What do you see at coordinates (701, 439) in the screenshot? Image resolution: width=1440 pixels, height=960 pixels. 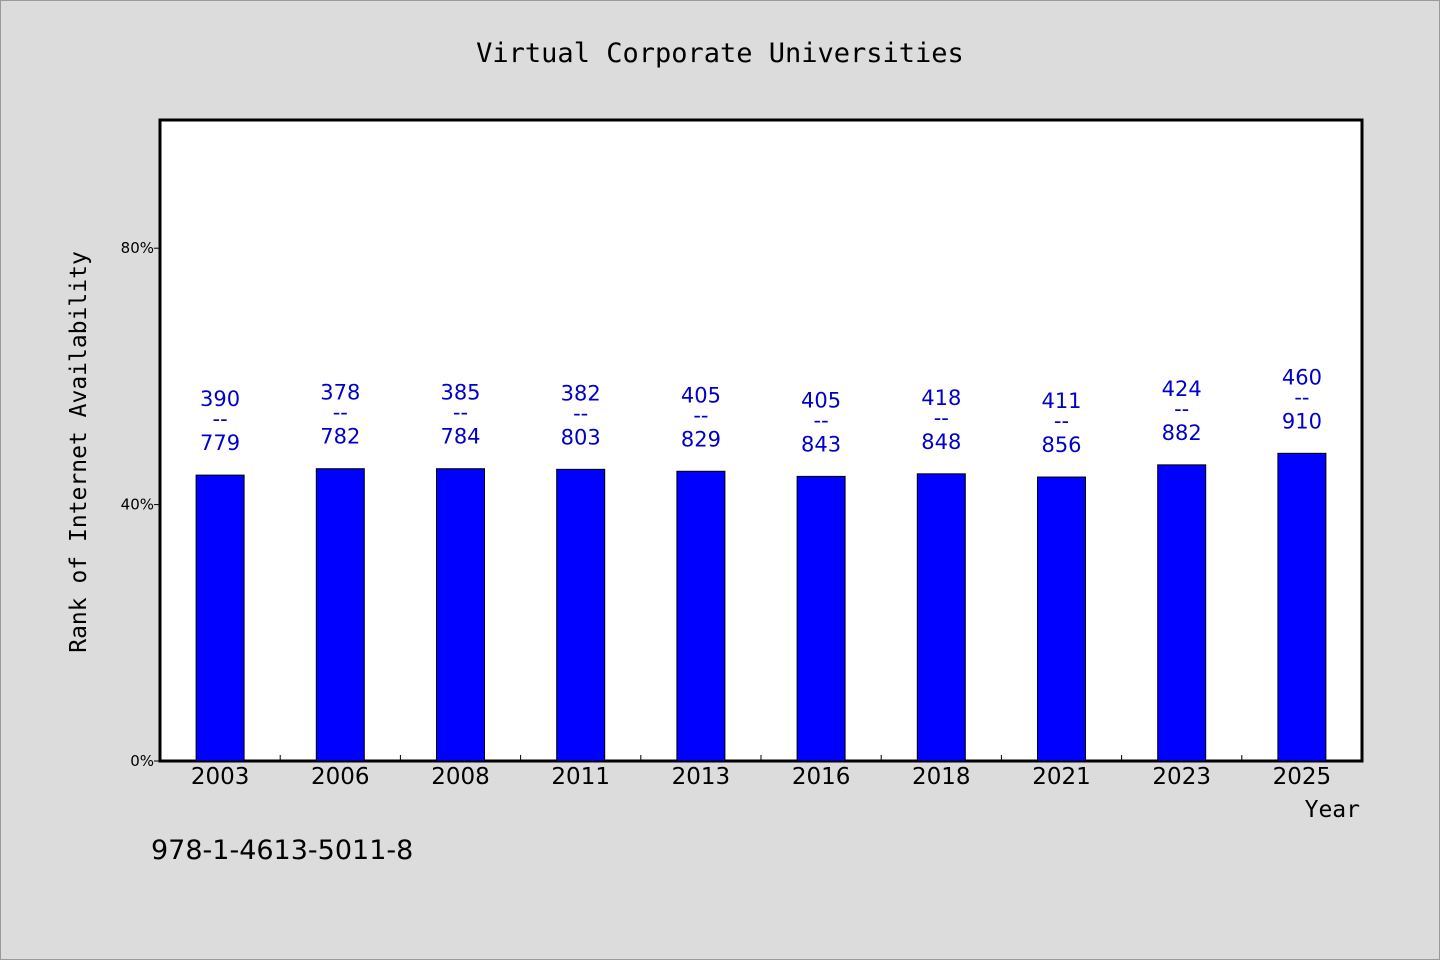 I see `data-label-bottom: 829` at bounding box center [701, 439].